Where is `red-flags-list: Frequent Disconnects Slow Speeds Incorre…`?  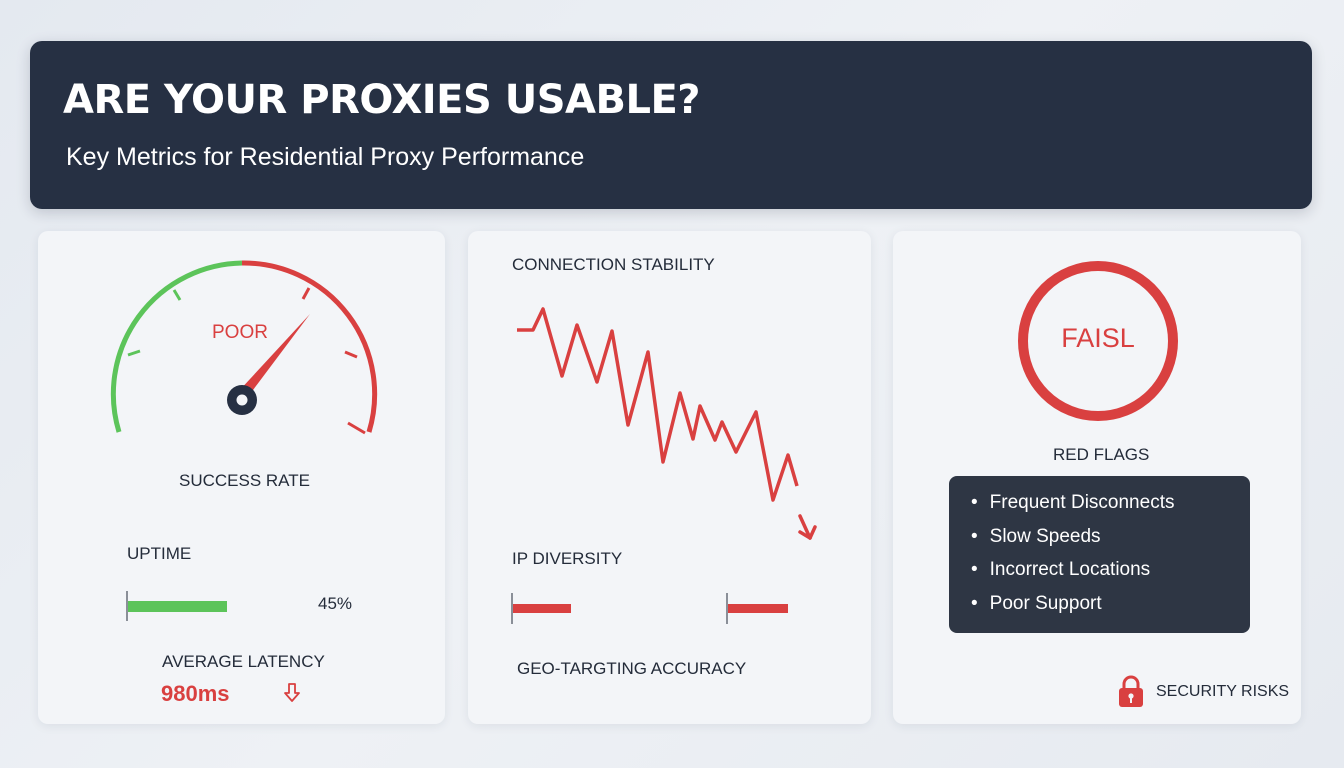
red-flags-list: Frequent Disconnects Slow Speeds Incorre… is located at coordinates (1073, 559).